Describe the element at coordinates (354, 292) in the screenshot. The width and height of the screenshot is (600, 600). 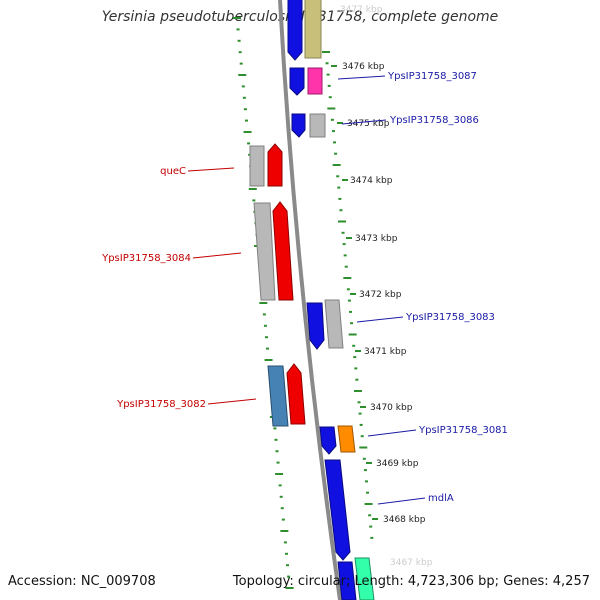
I see `scale-ticks` at that location.